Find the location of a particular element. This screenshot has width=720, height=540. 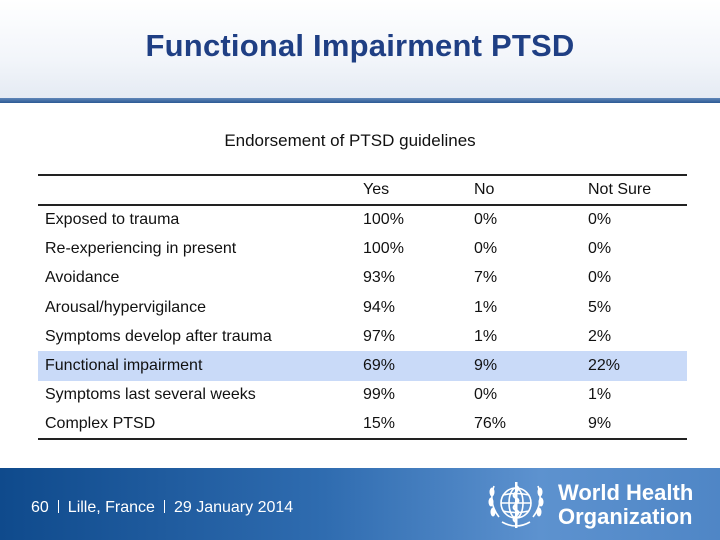

who-wordmark: World Health Organization is located at coordinates (625, 505).